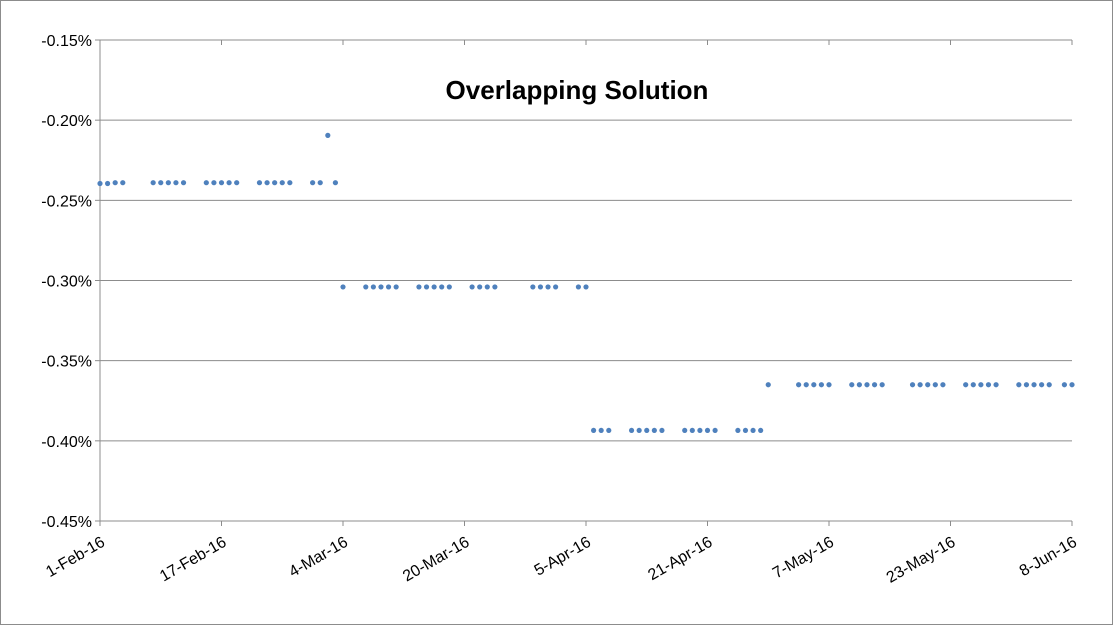 The width and height of the screenshot is (1113, 625). Describe the element at coordinates (803, 558) in the screenshot. I see `x-tick-label: 7-May-16` at that location.